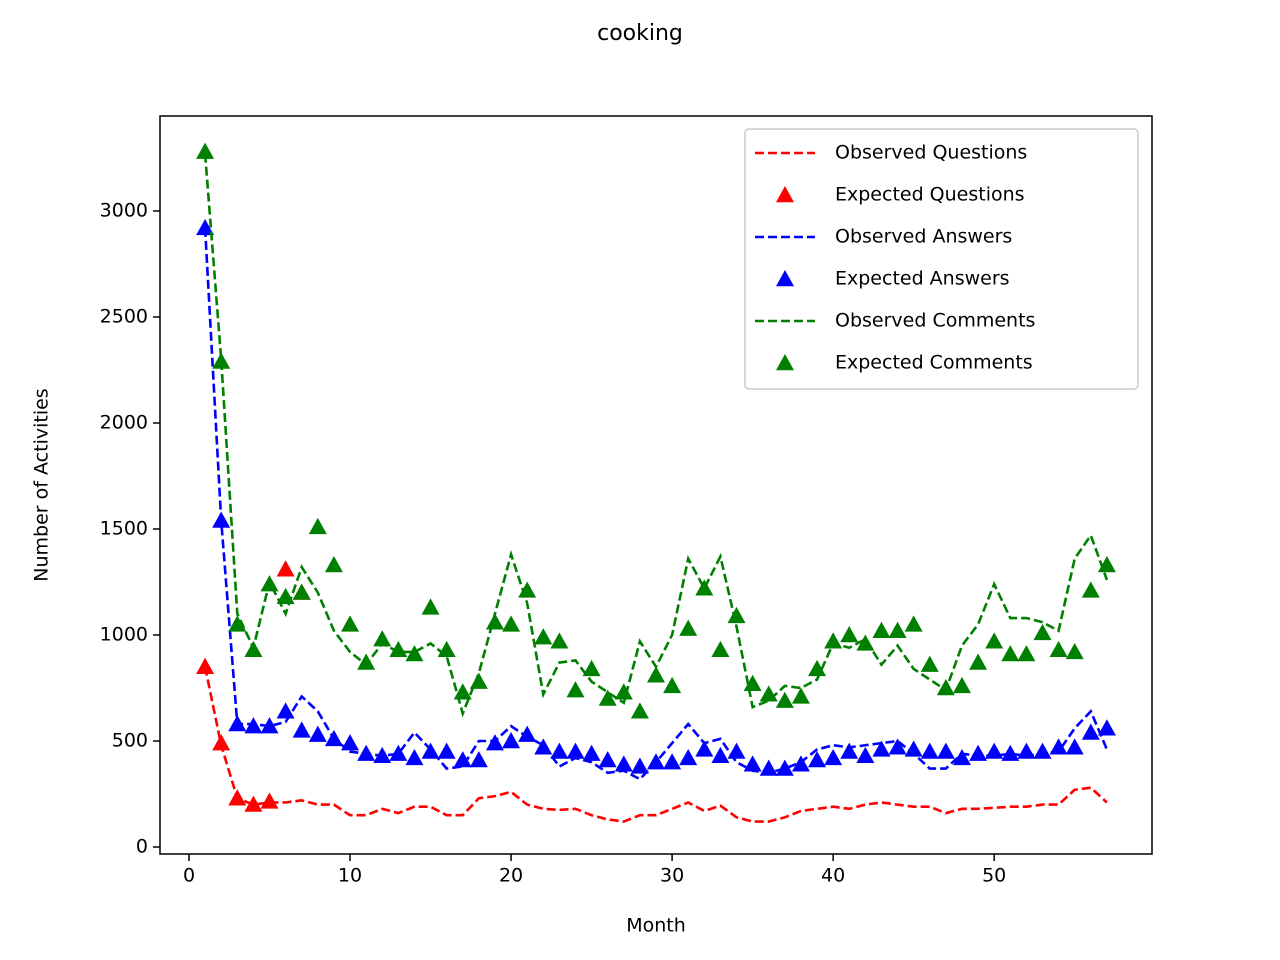 Image resolution: width=1280 pixels, height=960 pixels. Describe the element at coordinates (655, 744) in the screenshot. I see `series-line` at that location.